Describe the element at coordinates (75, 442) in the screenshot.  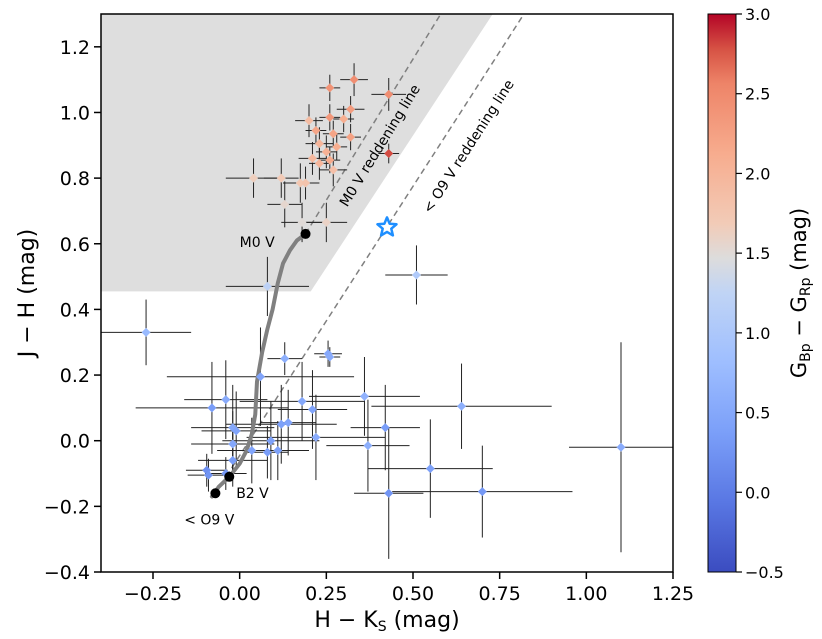
I see `y-tick-label: 0.0` at that location.